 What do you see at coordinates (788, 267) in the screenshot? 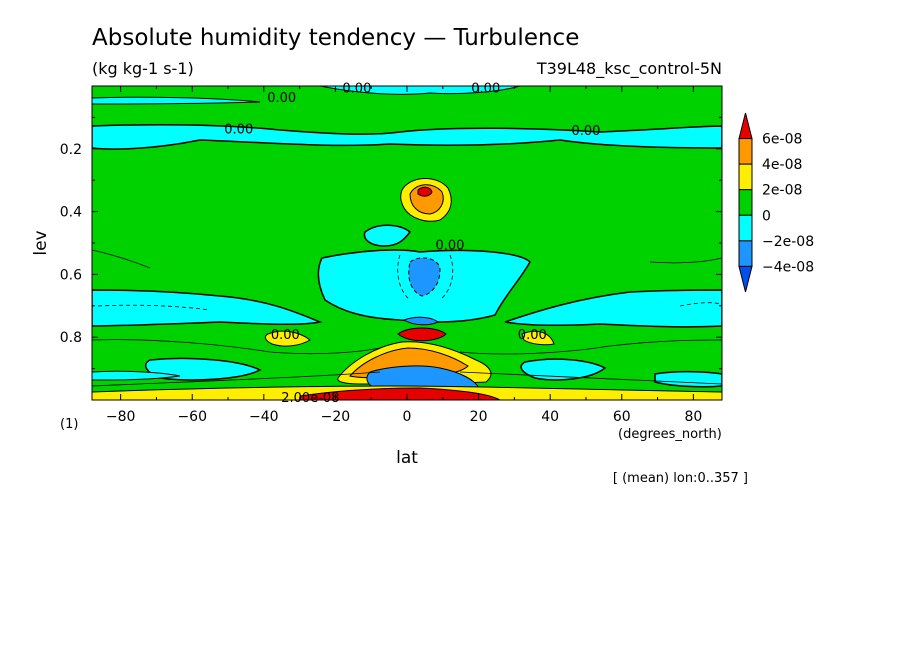
I see `colorbar-label: −4e-08` at bounding box center [788, 267].